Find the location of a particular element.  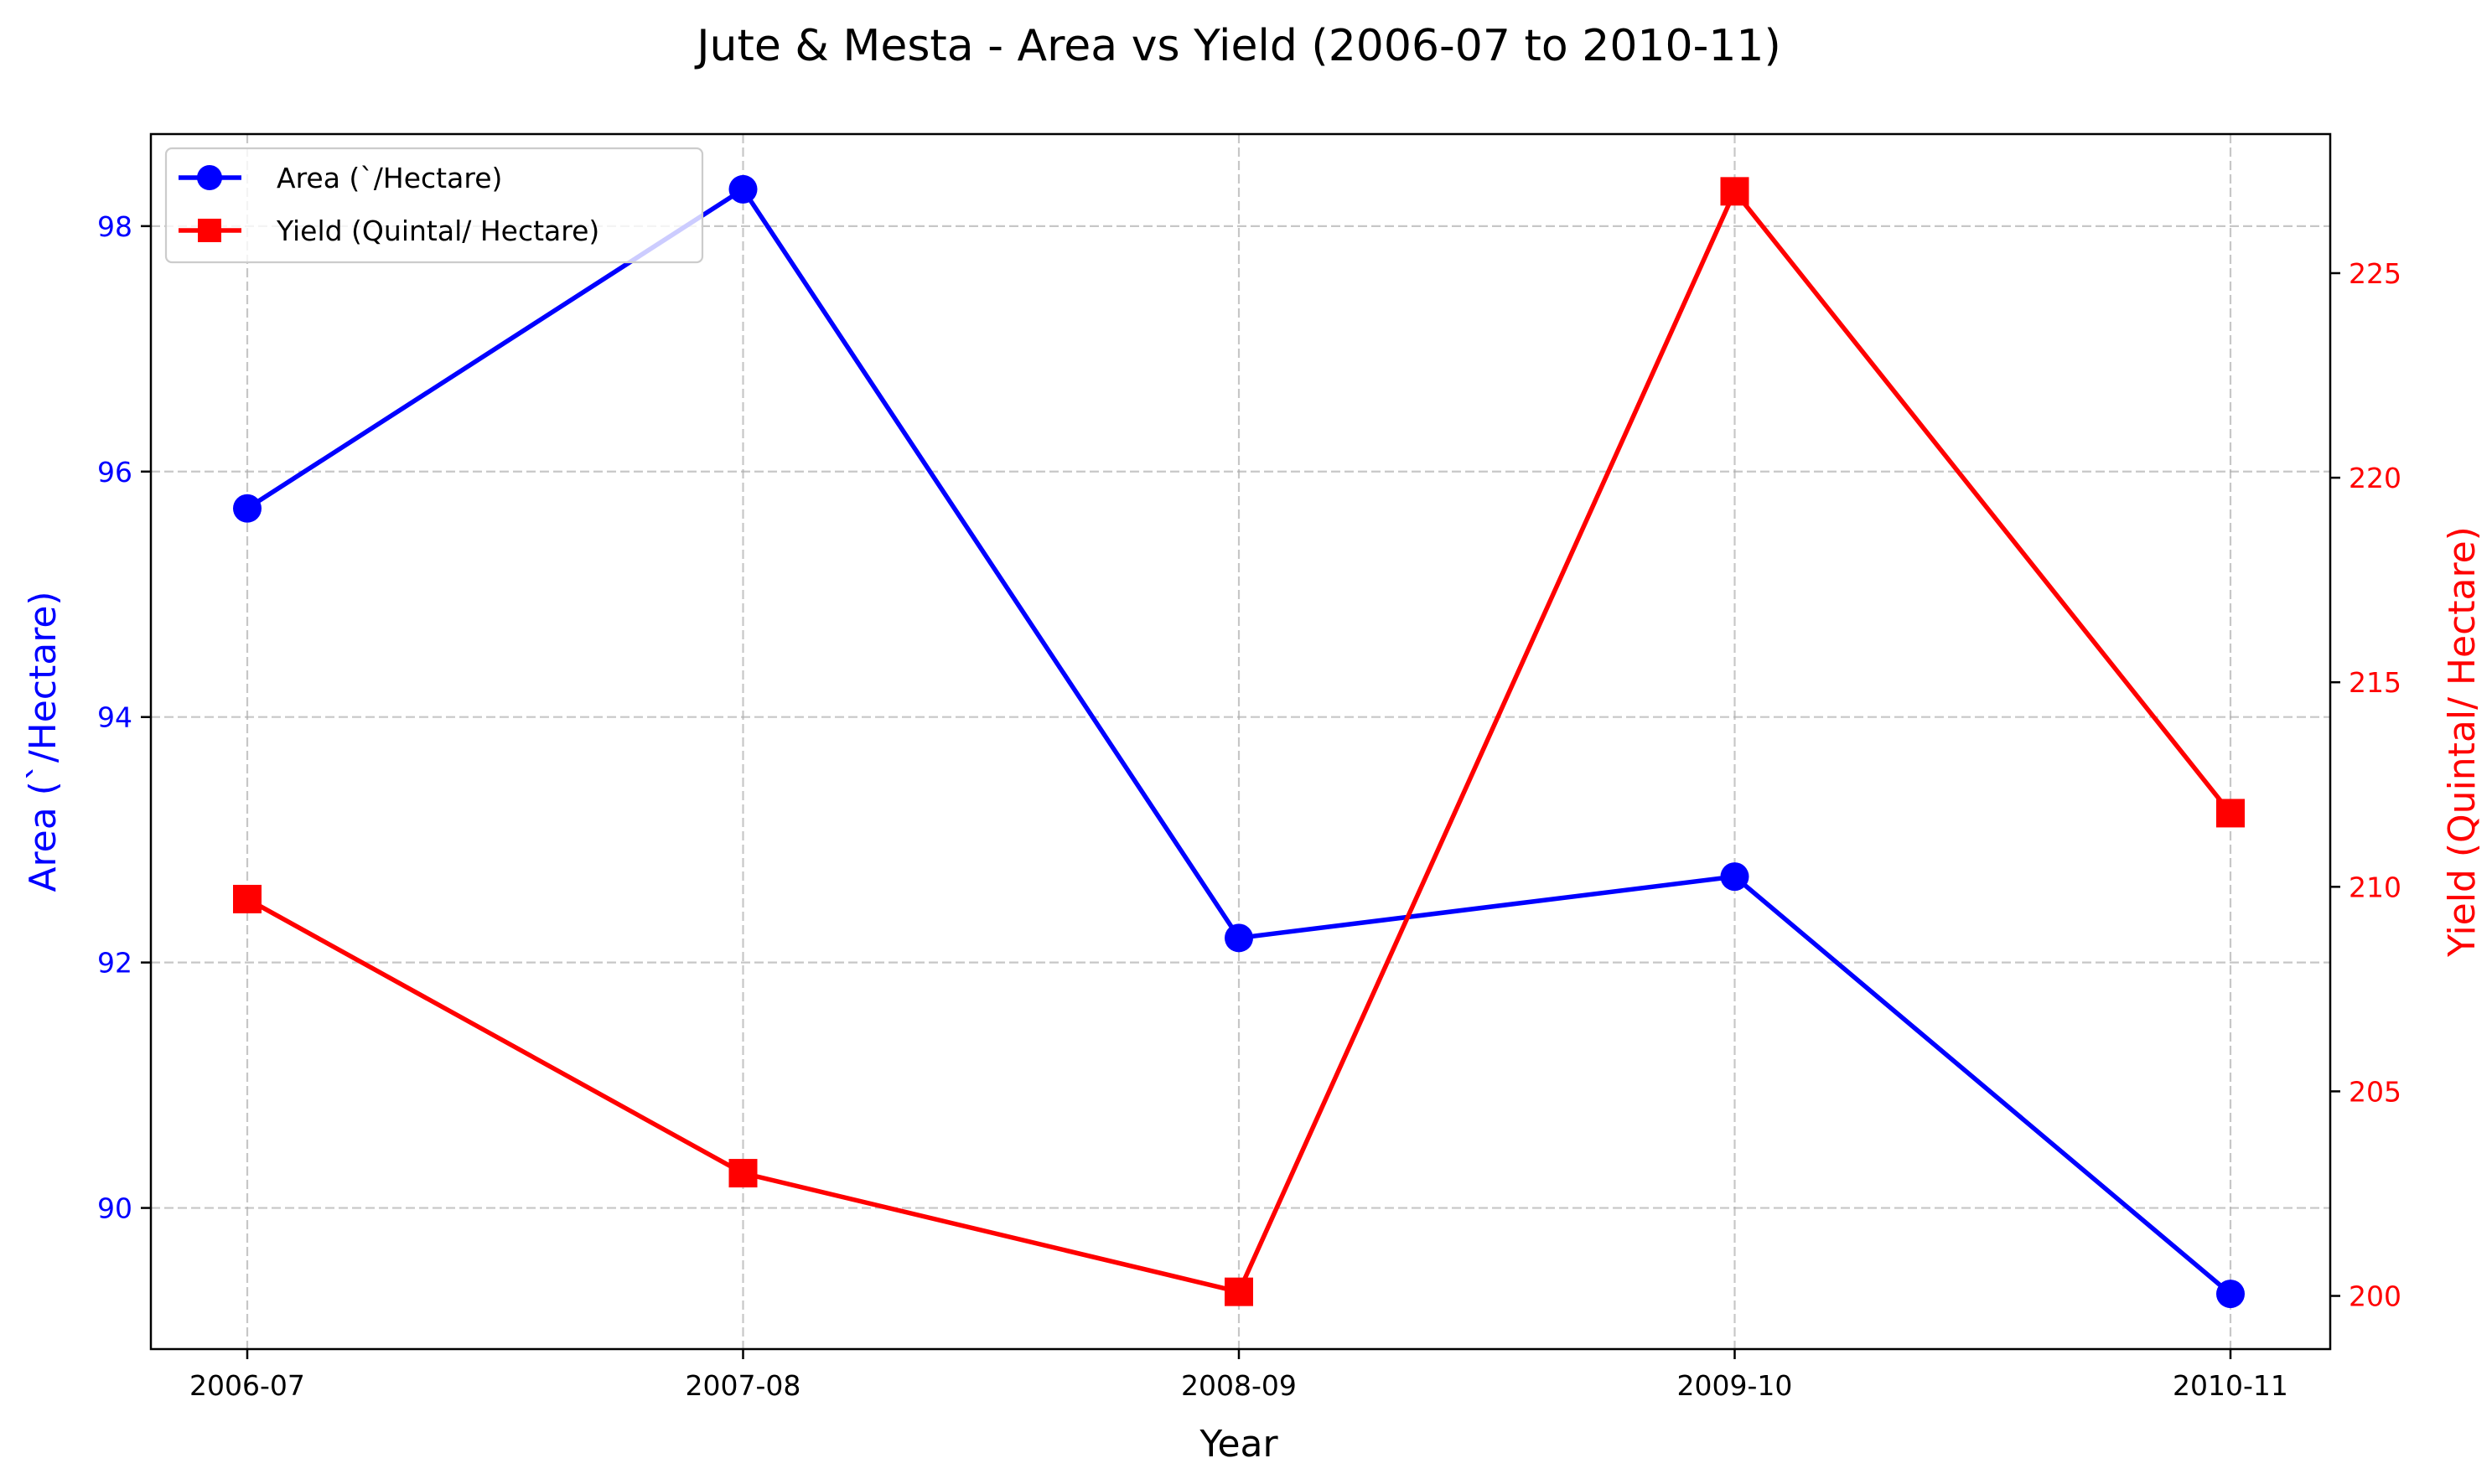

legend-label-area: Area (`/Hectare) is located at coordinates (389, 178).